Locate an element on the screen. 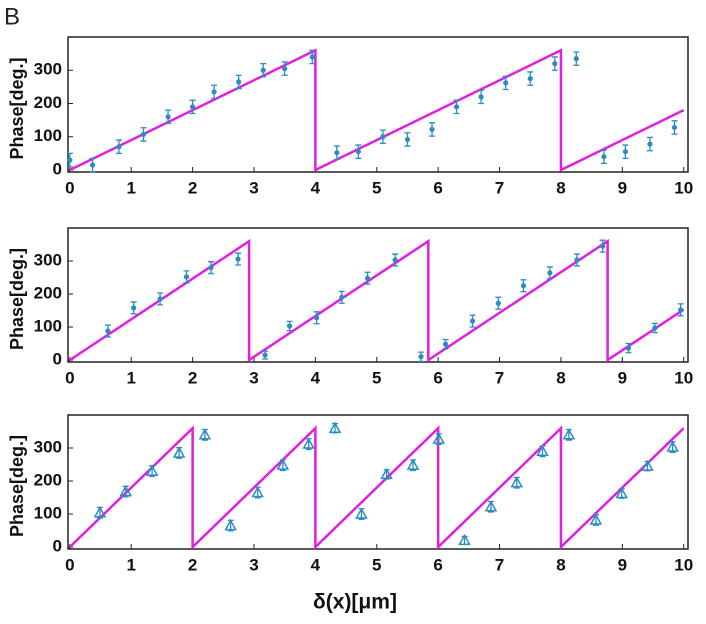 The height and width of the screenshot is (624, 706). x-tick-label: 4 is located at coordinates (316, 187).